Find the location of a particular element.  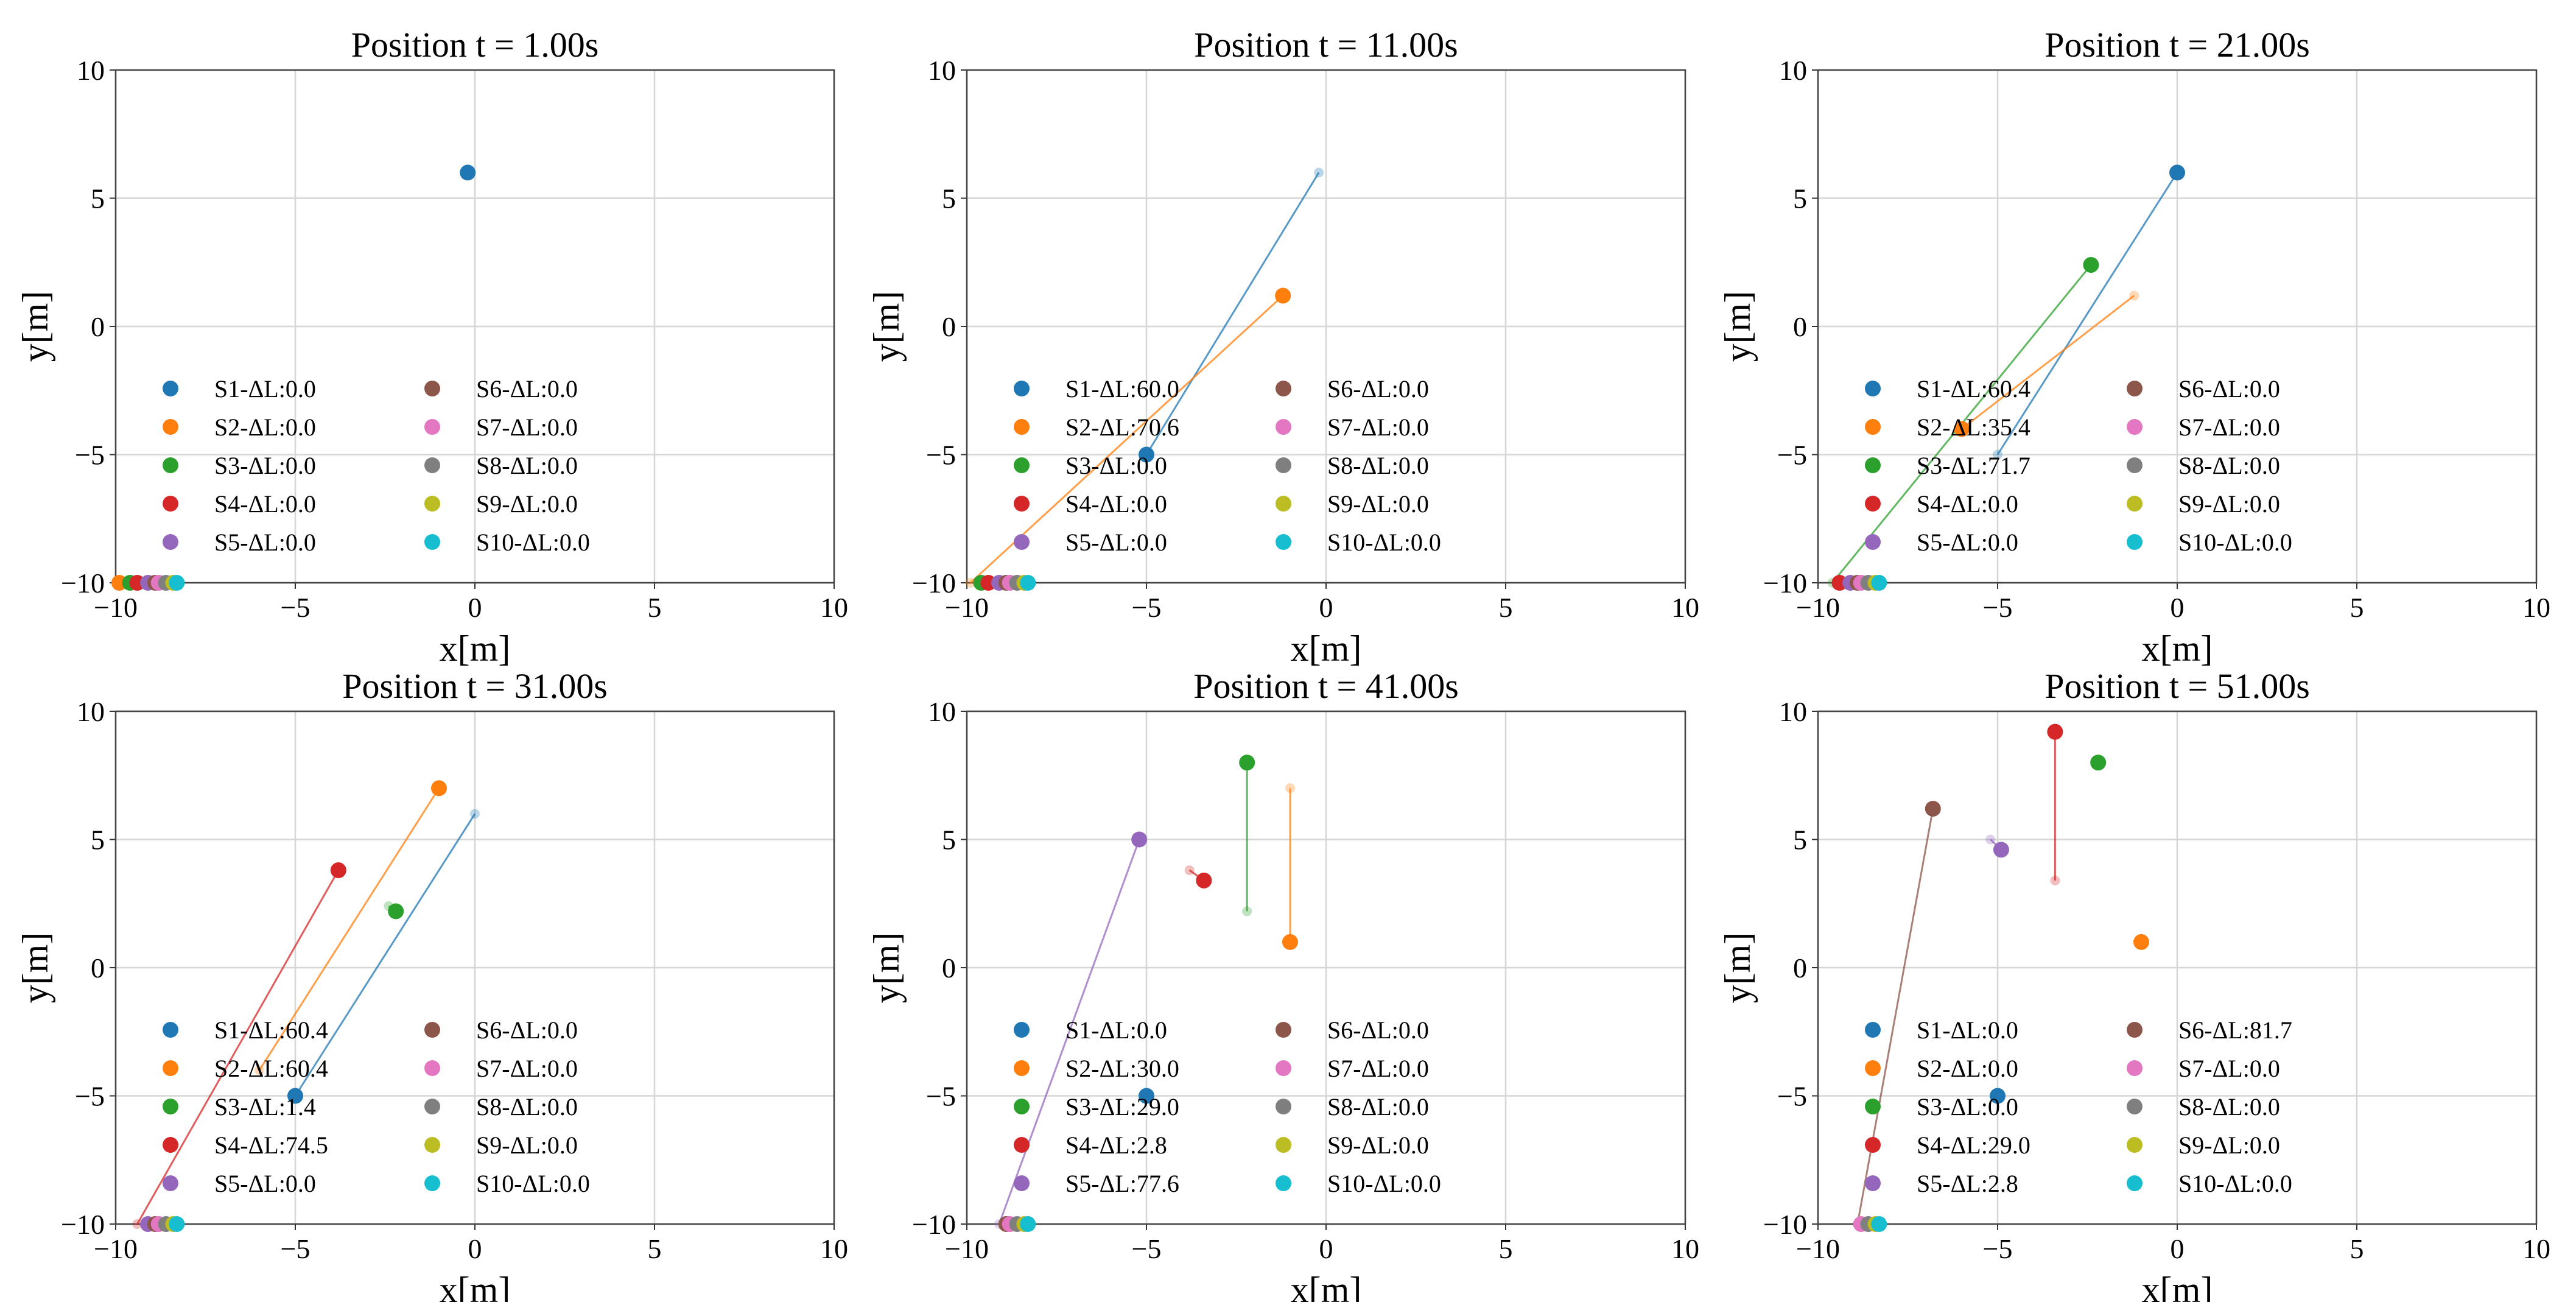

legend-label-s1: S1-ΔL:0.0 is located at coordinates (1967, 1030).